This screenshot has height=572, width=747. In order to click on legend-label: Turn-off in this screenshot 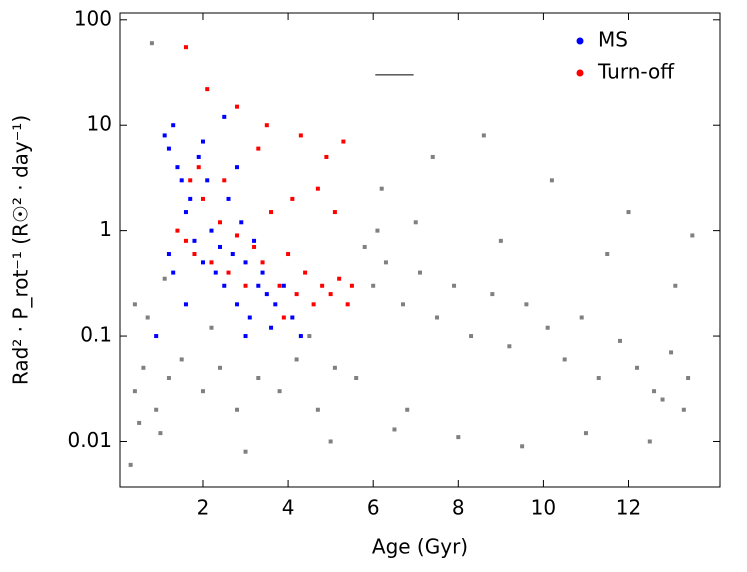, I will do `click(636, 72)`.